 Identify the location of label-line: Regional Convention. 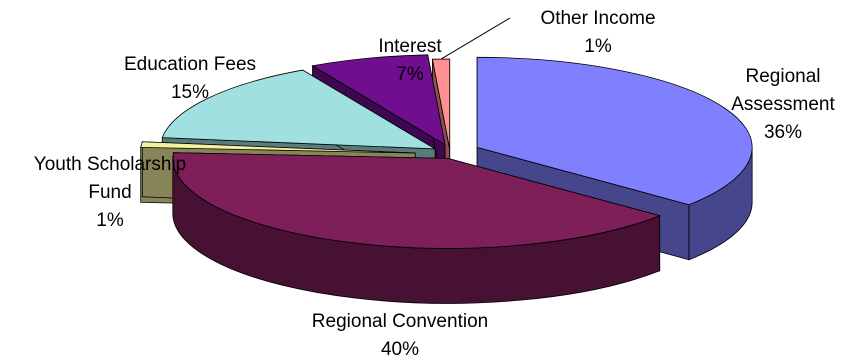
(400, 321).